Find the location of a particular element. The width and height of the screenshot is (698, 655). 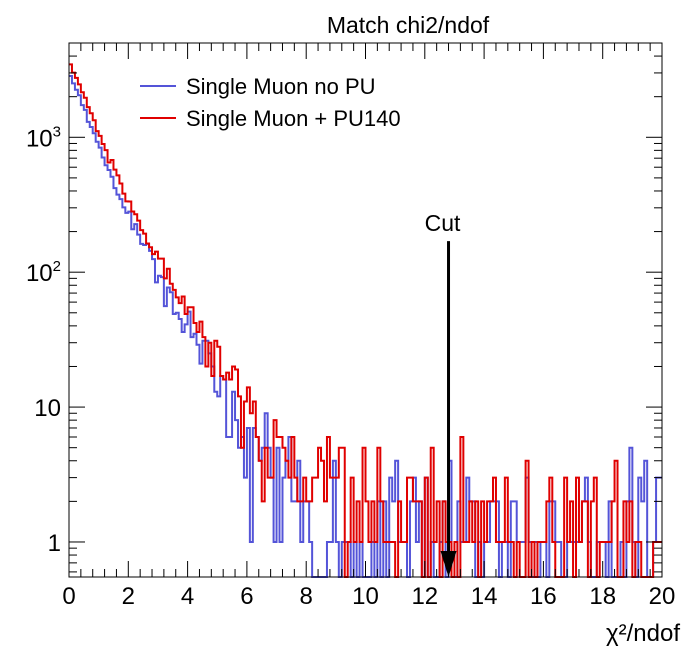

annotation-arrow-head is located at coordinates (448, 564).